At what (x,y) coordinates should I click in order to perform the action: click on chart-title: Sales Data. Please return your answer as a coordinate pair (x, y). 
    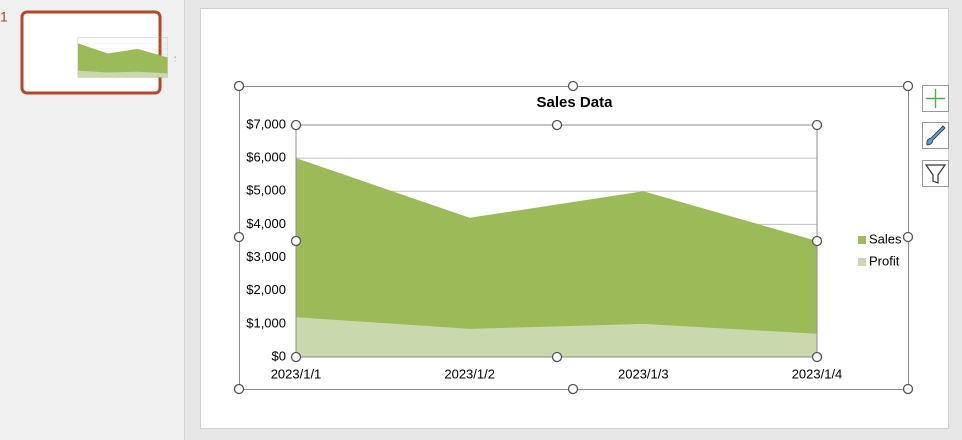
    Looking at the image, I should click on (575, 102).